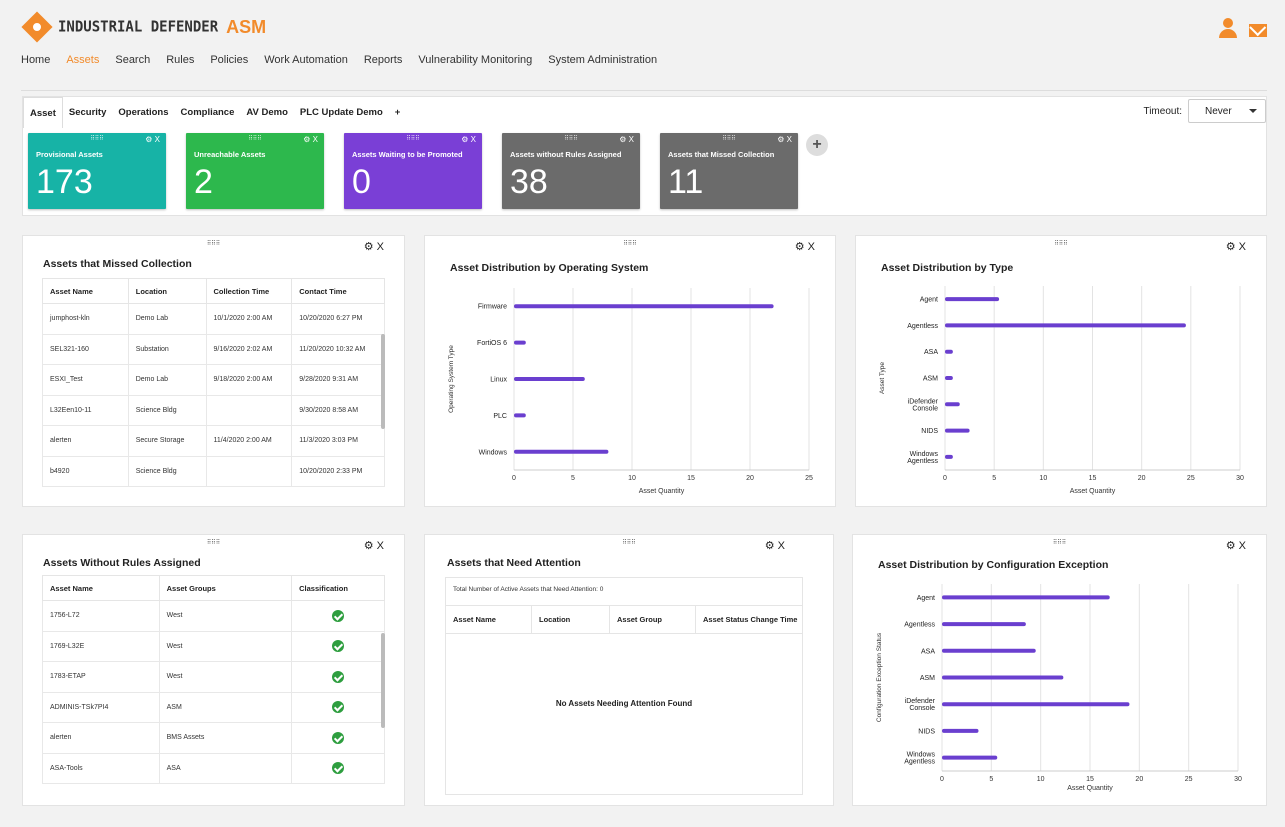 Image resolution: width=1285 pixels, height=827 pixels. I want to click on nav-item-policies: Policies, so click(229, 60).